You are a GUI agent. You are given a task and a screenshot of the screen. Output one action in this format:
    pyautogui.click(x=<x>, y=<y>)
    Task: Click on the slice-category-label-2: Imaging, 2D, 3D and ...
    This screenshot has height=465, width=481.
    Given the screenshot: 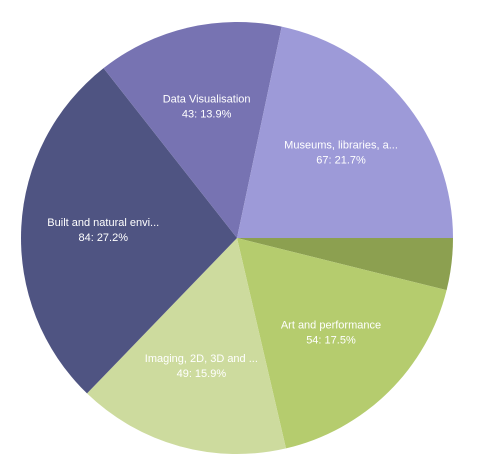 What is the action you would take?
    pyautogui.click(x=201, y=359)
    